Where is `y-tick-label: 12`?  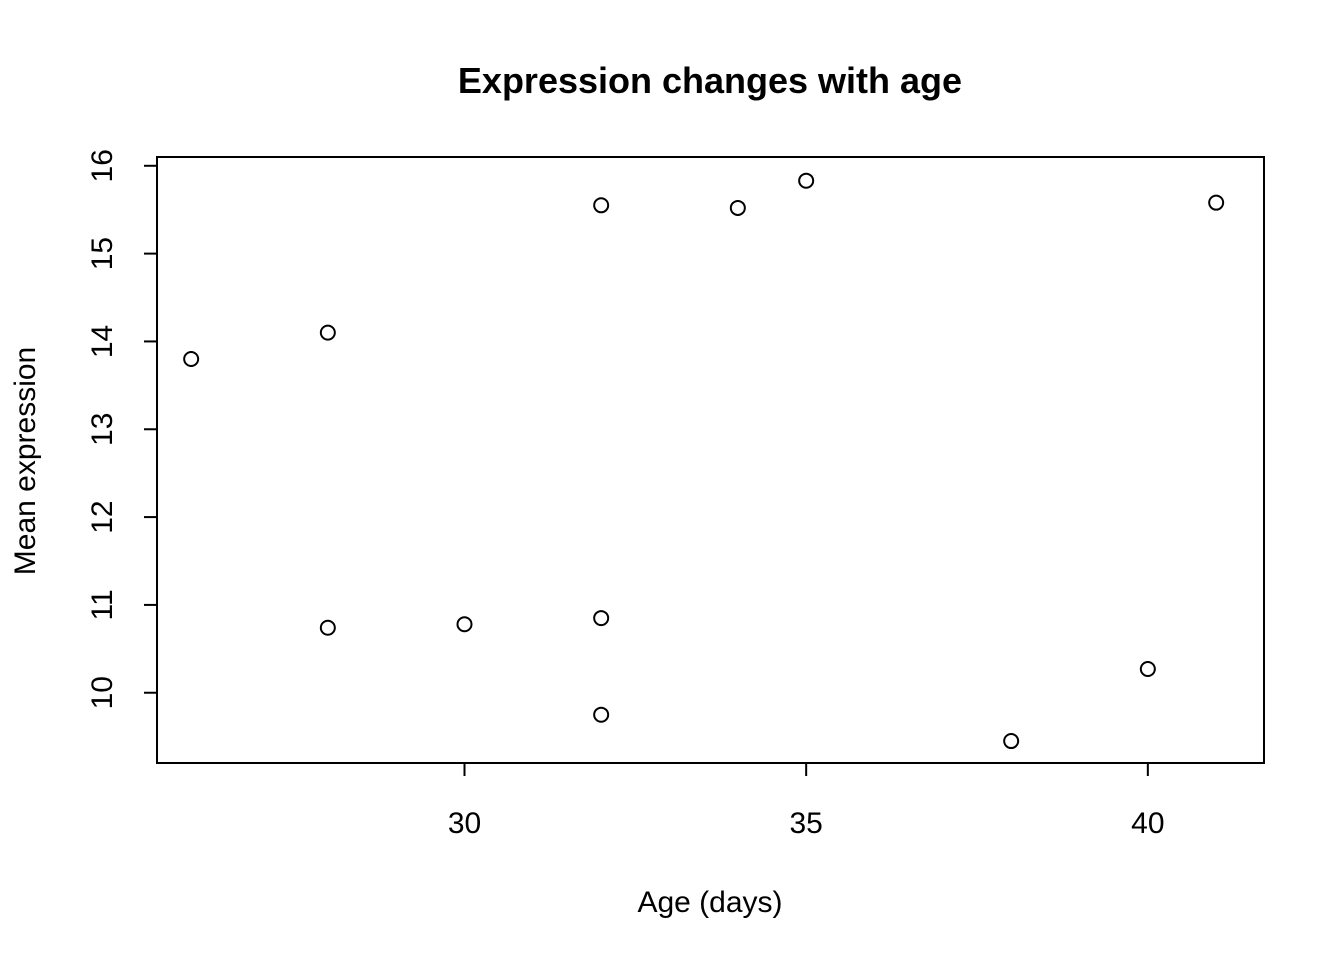
y-tick-label: 12 is located at coordinates (102, 516).